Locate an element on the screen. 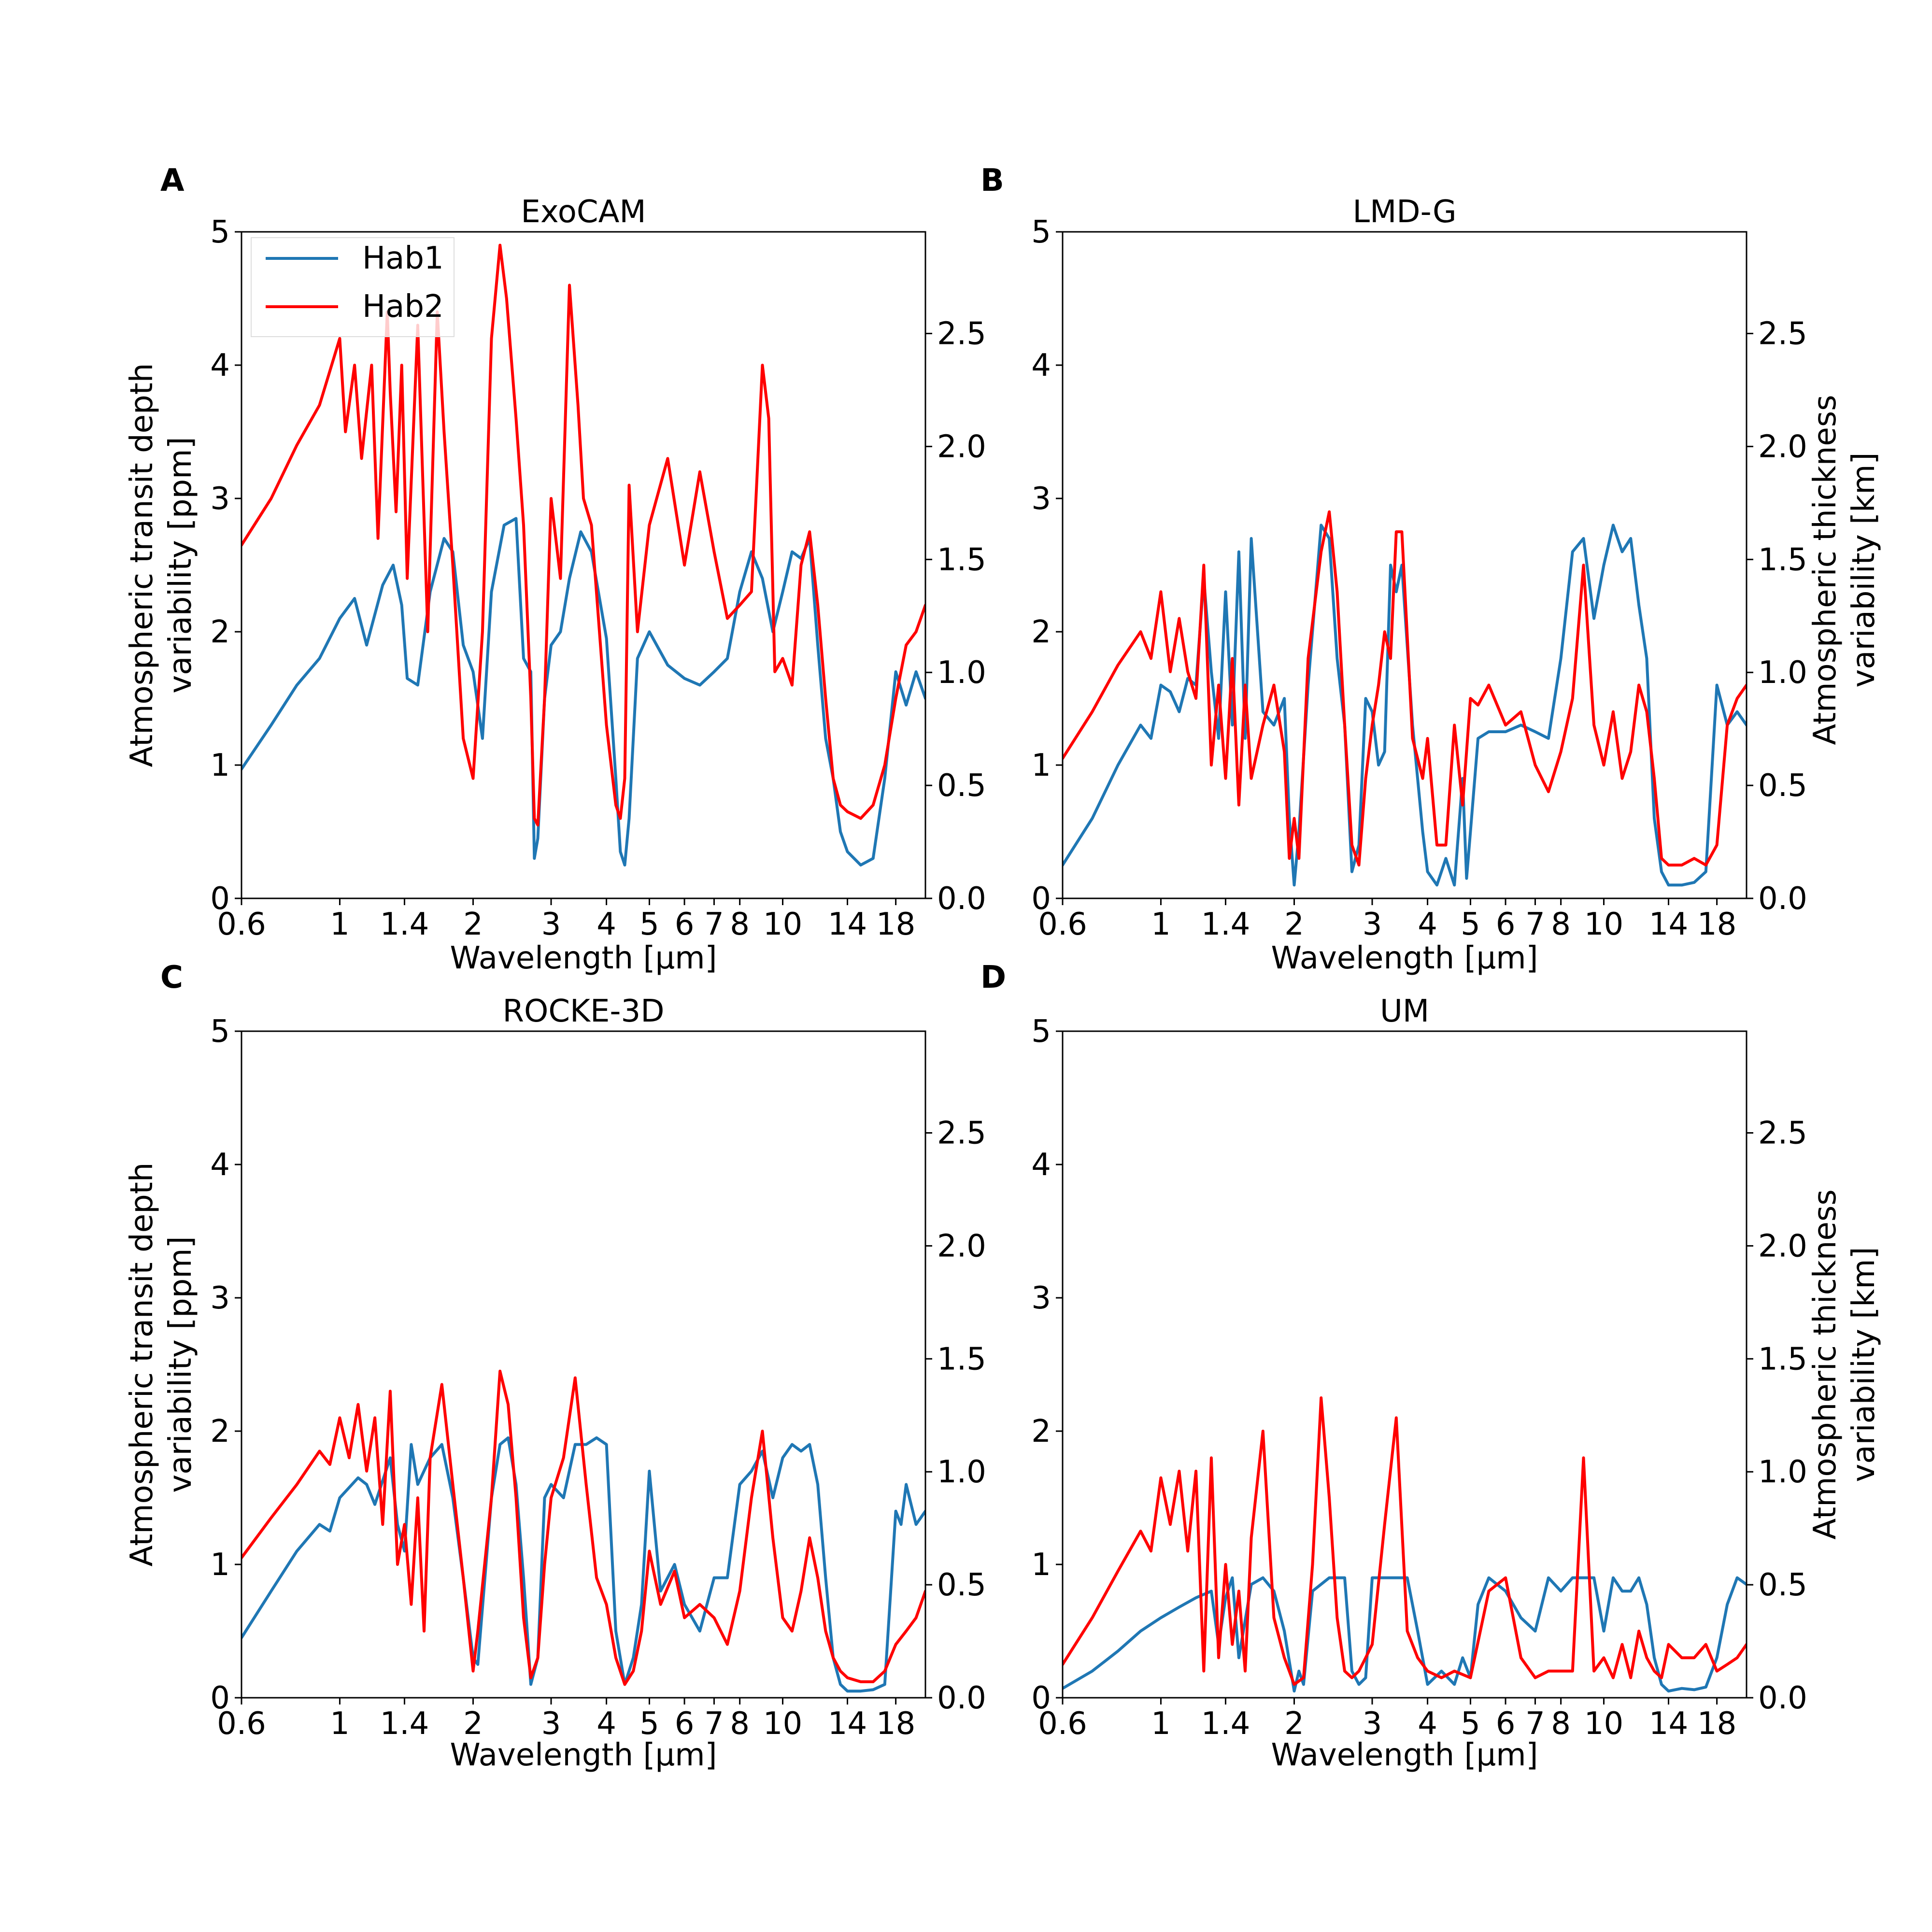 The width and height of the screenshot is (1932, 1932). legend: Hab1 Hab2 is located at coordinates (353, 287).